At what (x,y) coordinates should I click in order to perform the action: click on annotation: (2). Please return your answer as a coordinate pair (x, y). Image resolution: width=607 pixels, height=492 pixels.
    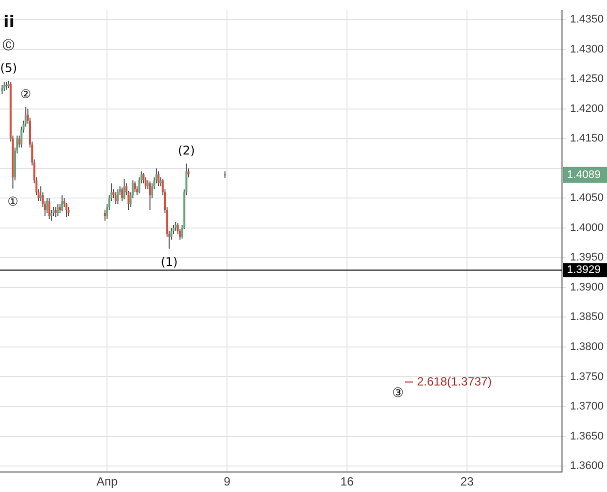
    Looking at the image, I should click on (186, 151).